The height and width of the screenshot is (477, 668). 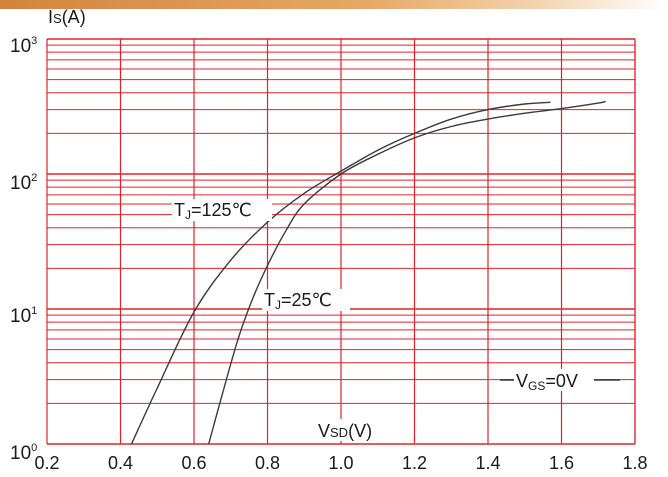 What do you see at coordinates (561, 463) in the screenshot?
I see `x-tick-label-1.6: 1.6` at bounding box center [561, 463].